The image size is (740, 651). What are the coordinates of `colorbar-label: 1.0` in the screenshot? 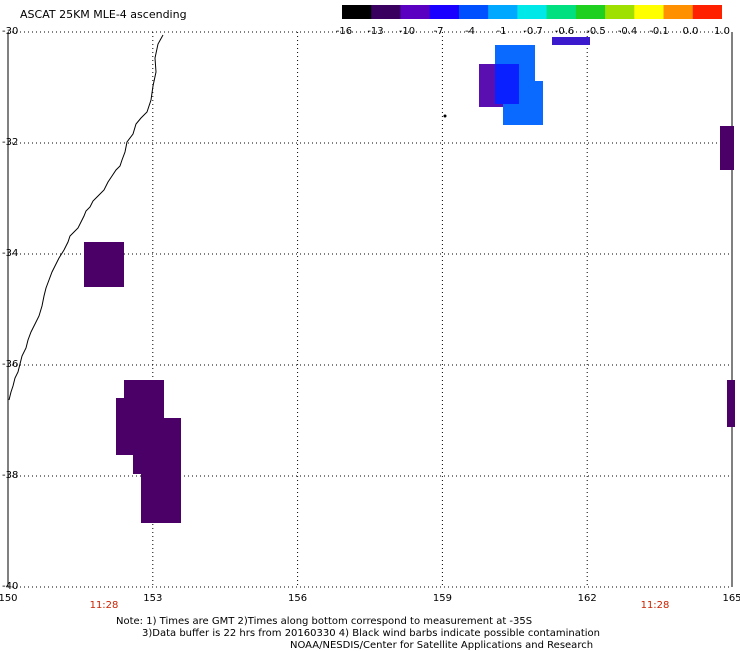 It's located at (722, 31).